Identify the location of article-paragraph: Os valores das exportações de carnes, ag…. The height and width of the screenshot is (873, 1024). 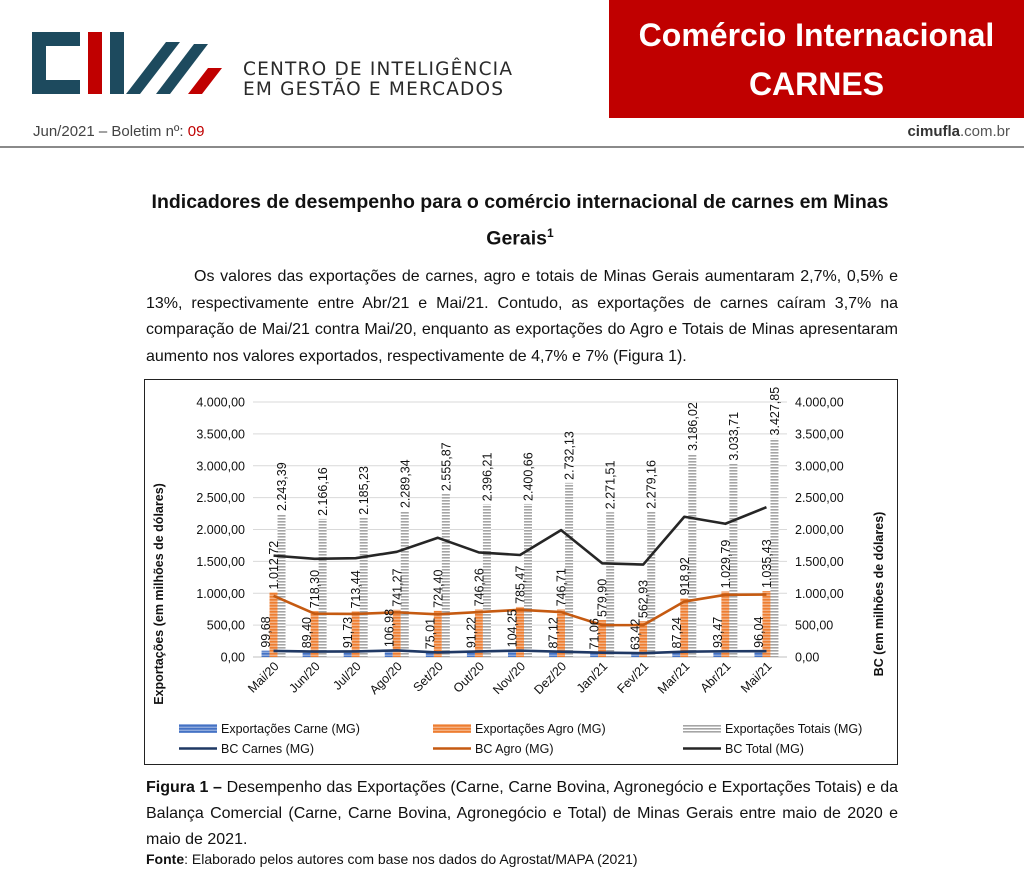
(522, 316).